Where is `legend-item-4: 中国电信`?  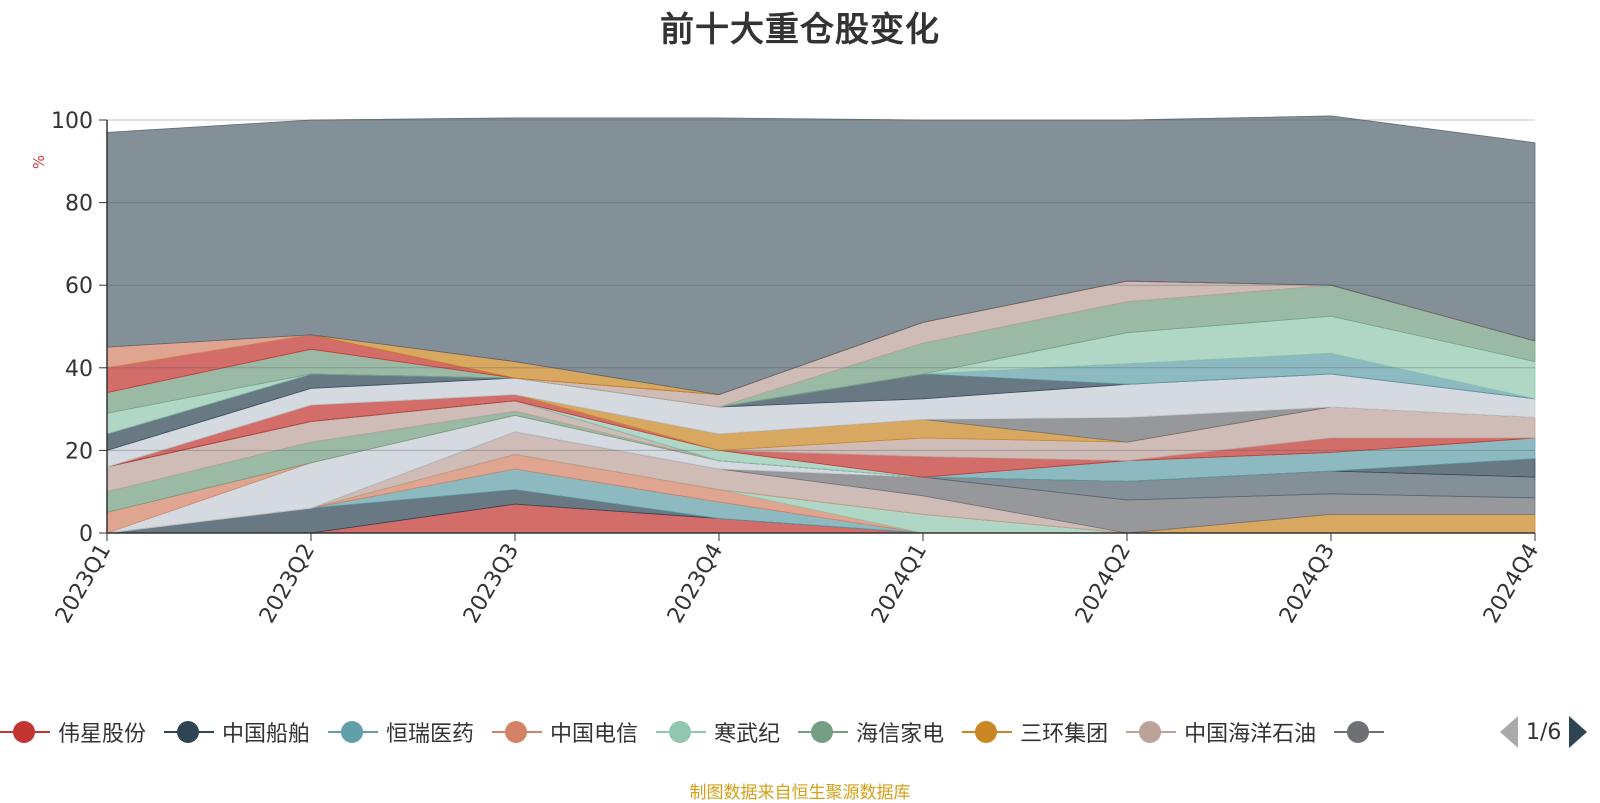 legend-item-4: 中国电信 is located at coordinates (565, 732).